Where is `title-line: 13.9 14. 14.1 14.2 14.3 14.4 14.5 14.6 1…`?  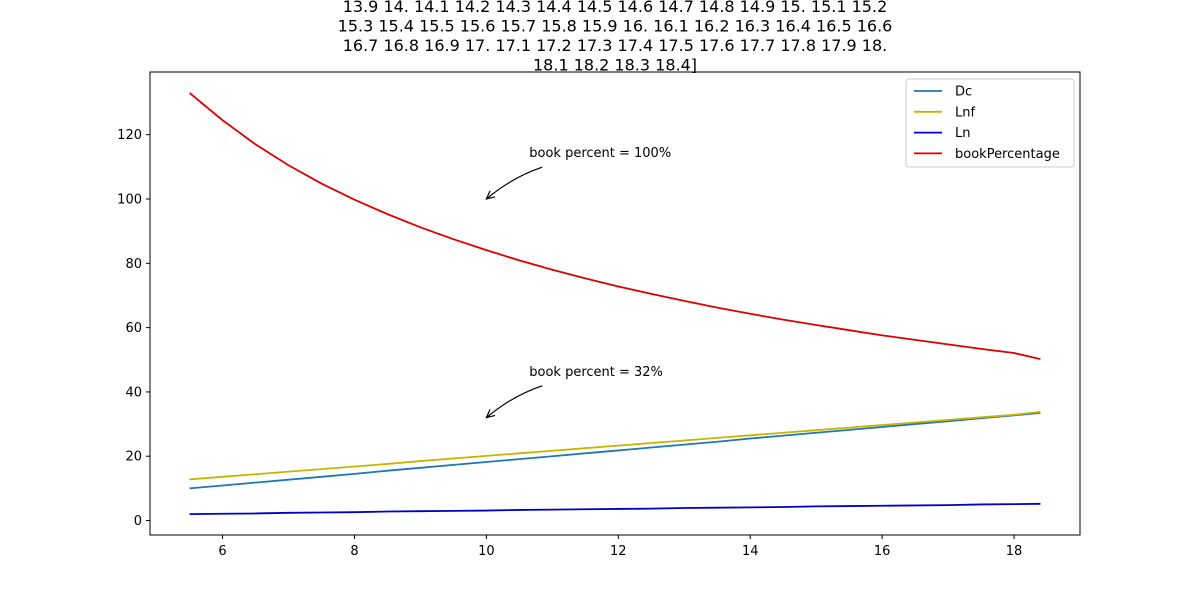 title-line: 13.9 14. 14.1 14.2 14.3 14.4 14.5 14.6 1… is located at coordinates (615, 8).